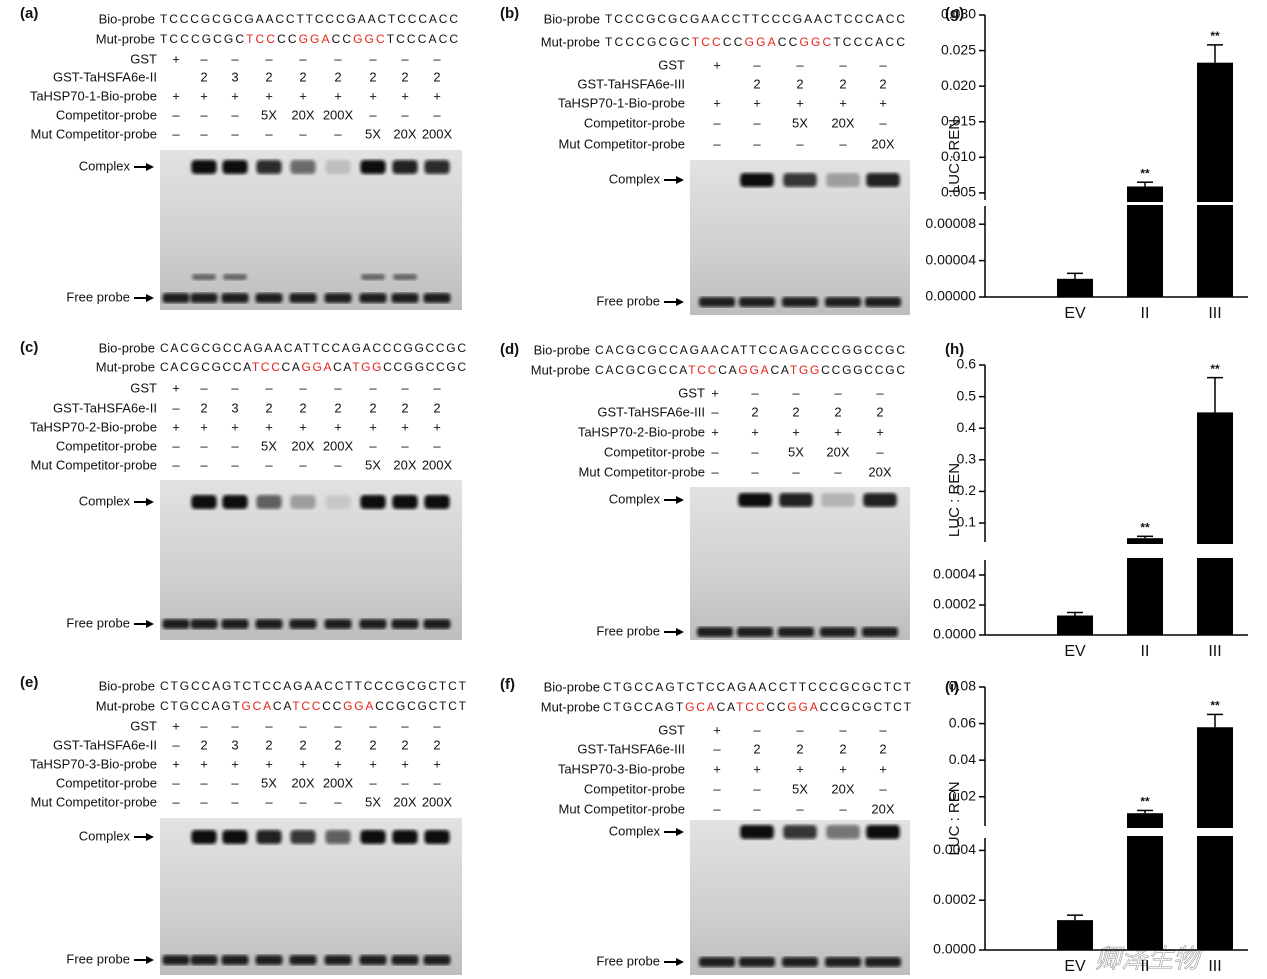 Image resolution: width=1267 pixels, height=979 pixels. Describe the element at coordinates (750, 370) in the screenshot. I see `probe-sequence: CACGCGCCA TCC CA GGA CA TGG CCGGCCGC` at that location.